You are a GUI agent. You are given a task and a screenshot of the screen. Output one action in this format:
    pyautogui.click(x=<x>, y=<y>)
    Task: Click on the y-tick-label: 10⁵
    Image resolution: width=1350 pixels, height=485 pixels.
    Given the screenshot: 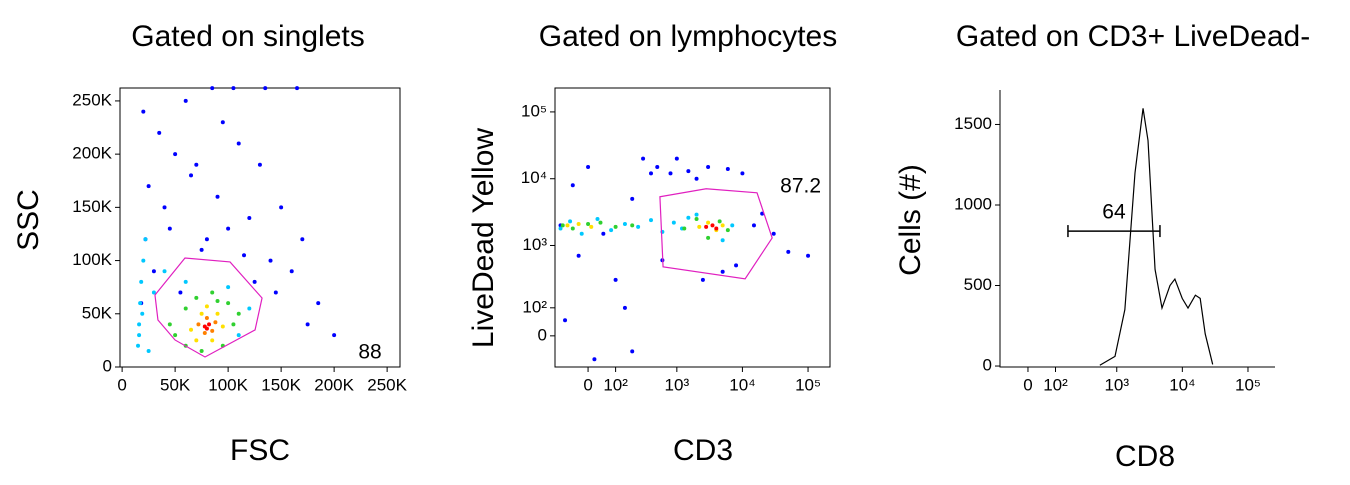 What is the action you would take?
    pyautogui.click(x=534, y=110)
    